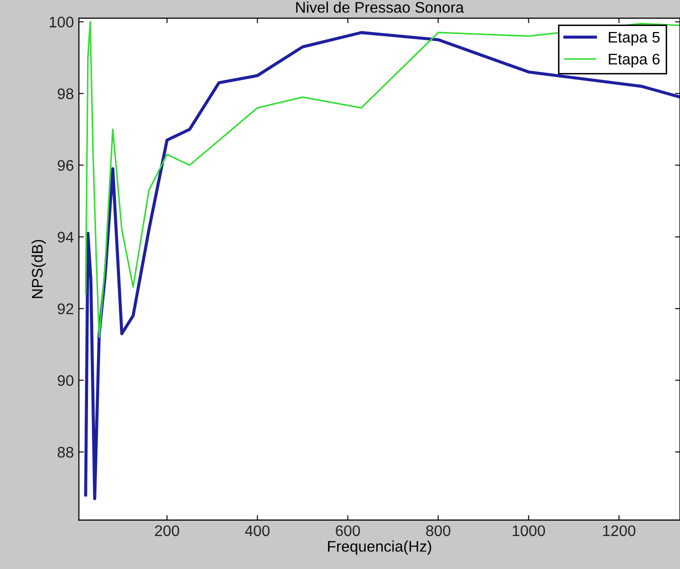  What do you see at coordinates (438, 530) in the screenshot?
I see `x-tick-label: 800` at bounding box center [438, 530].